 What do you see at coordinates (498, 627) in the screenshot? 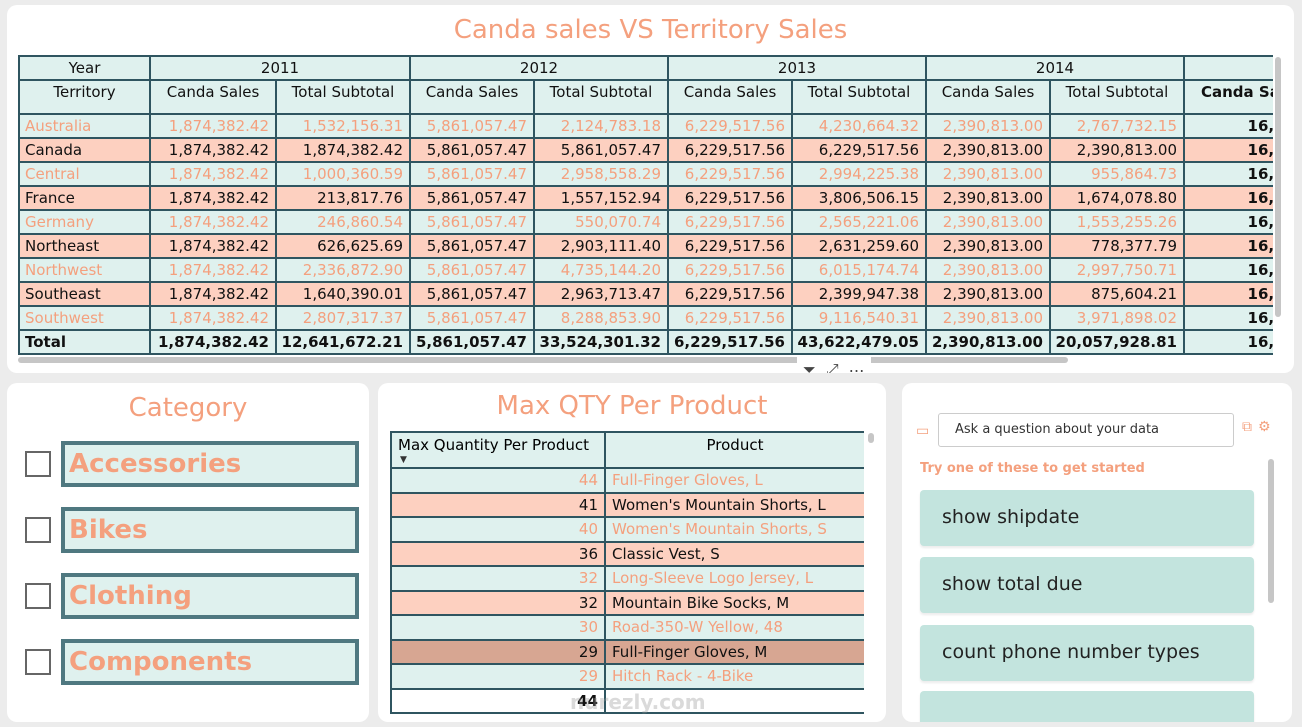
I see `max-qty-cell: 30` at bounding box center [498, 627].